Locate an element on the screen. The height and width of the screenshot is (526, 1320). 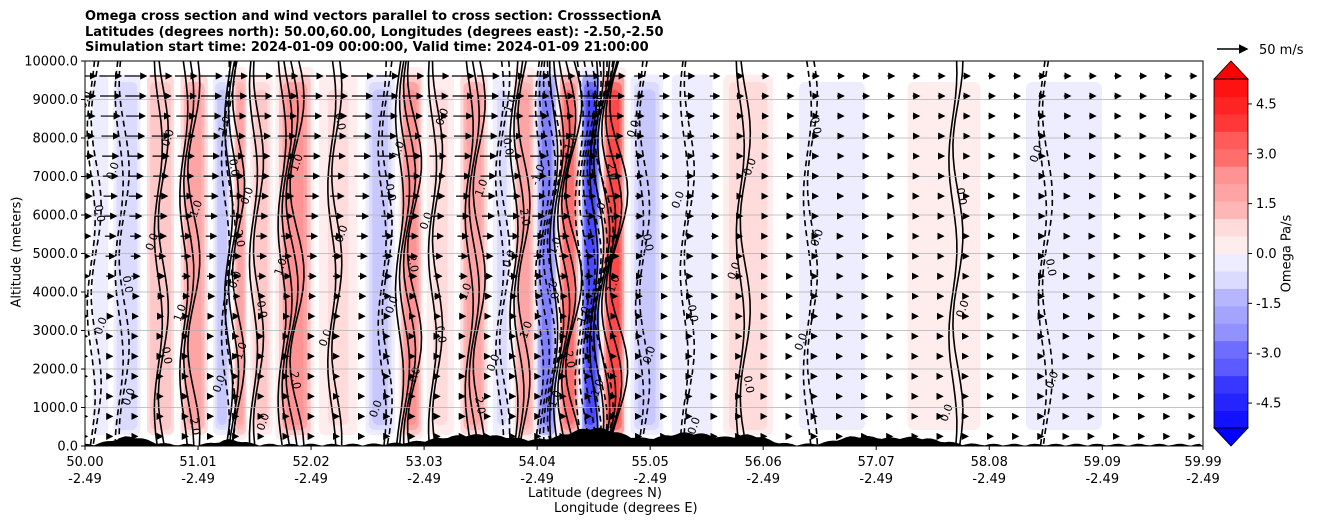
contour-label: -2.0 is located at coordinates (553, 288).